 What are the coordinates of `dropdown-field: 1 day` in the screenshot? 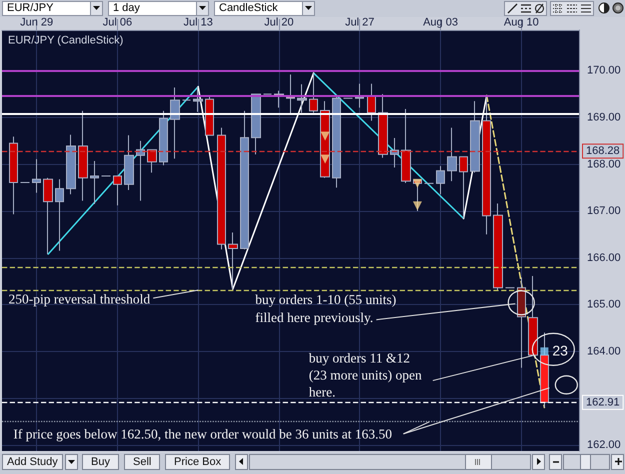 It's located at (158, 8).